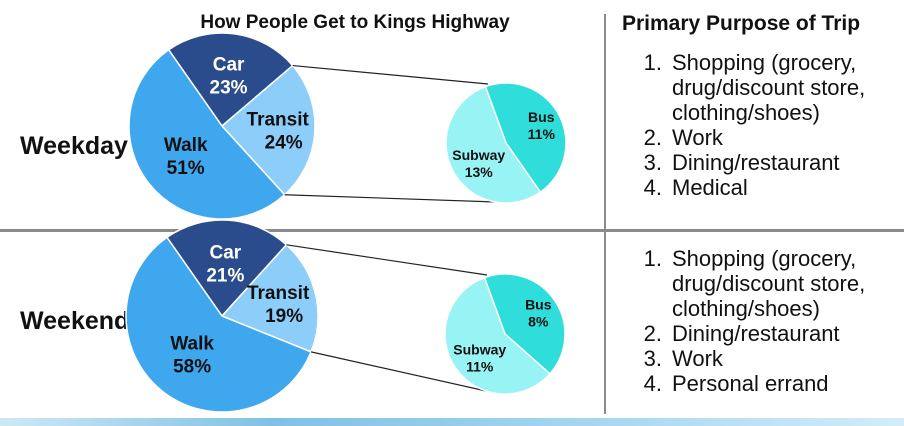 This screenshot has height=426, width=904. Describe the element at coordinates (683, 358) in the screenshot. I see `list-item: 3. Work` at that location.